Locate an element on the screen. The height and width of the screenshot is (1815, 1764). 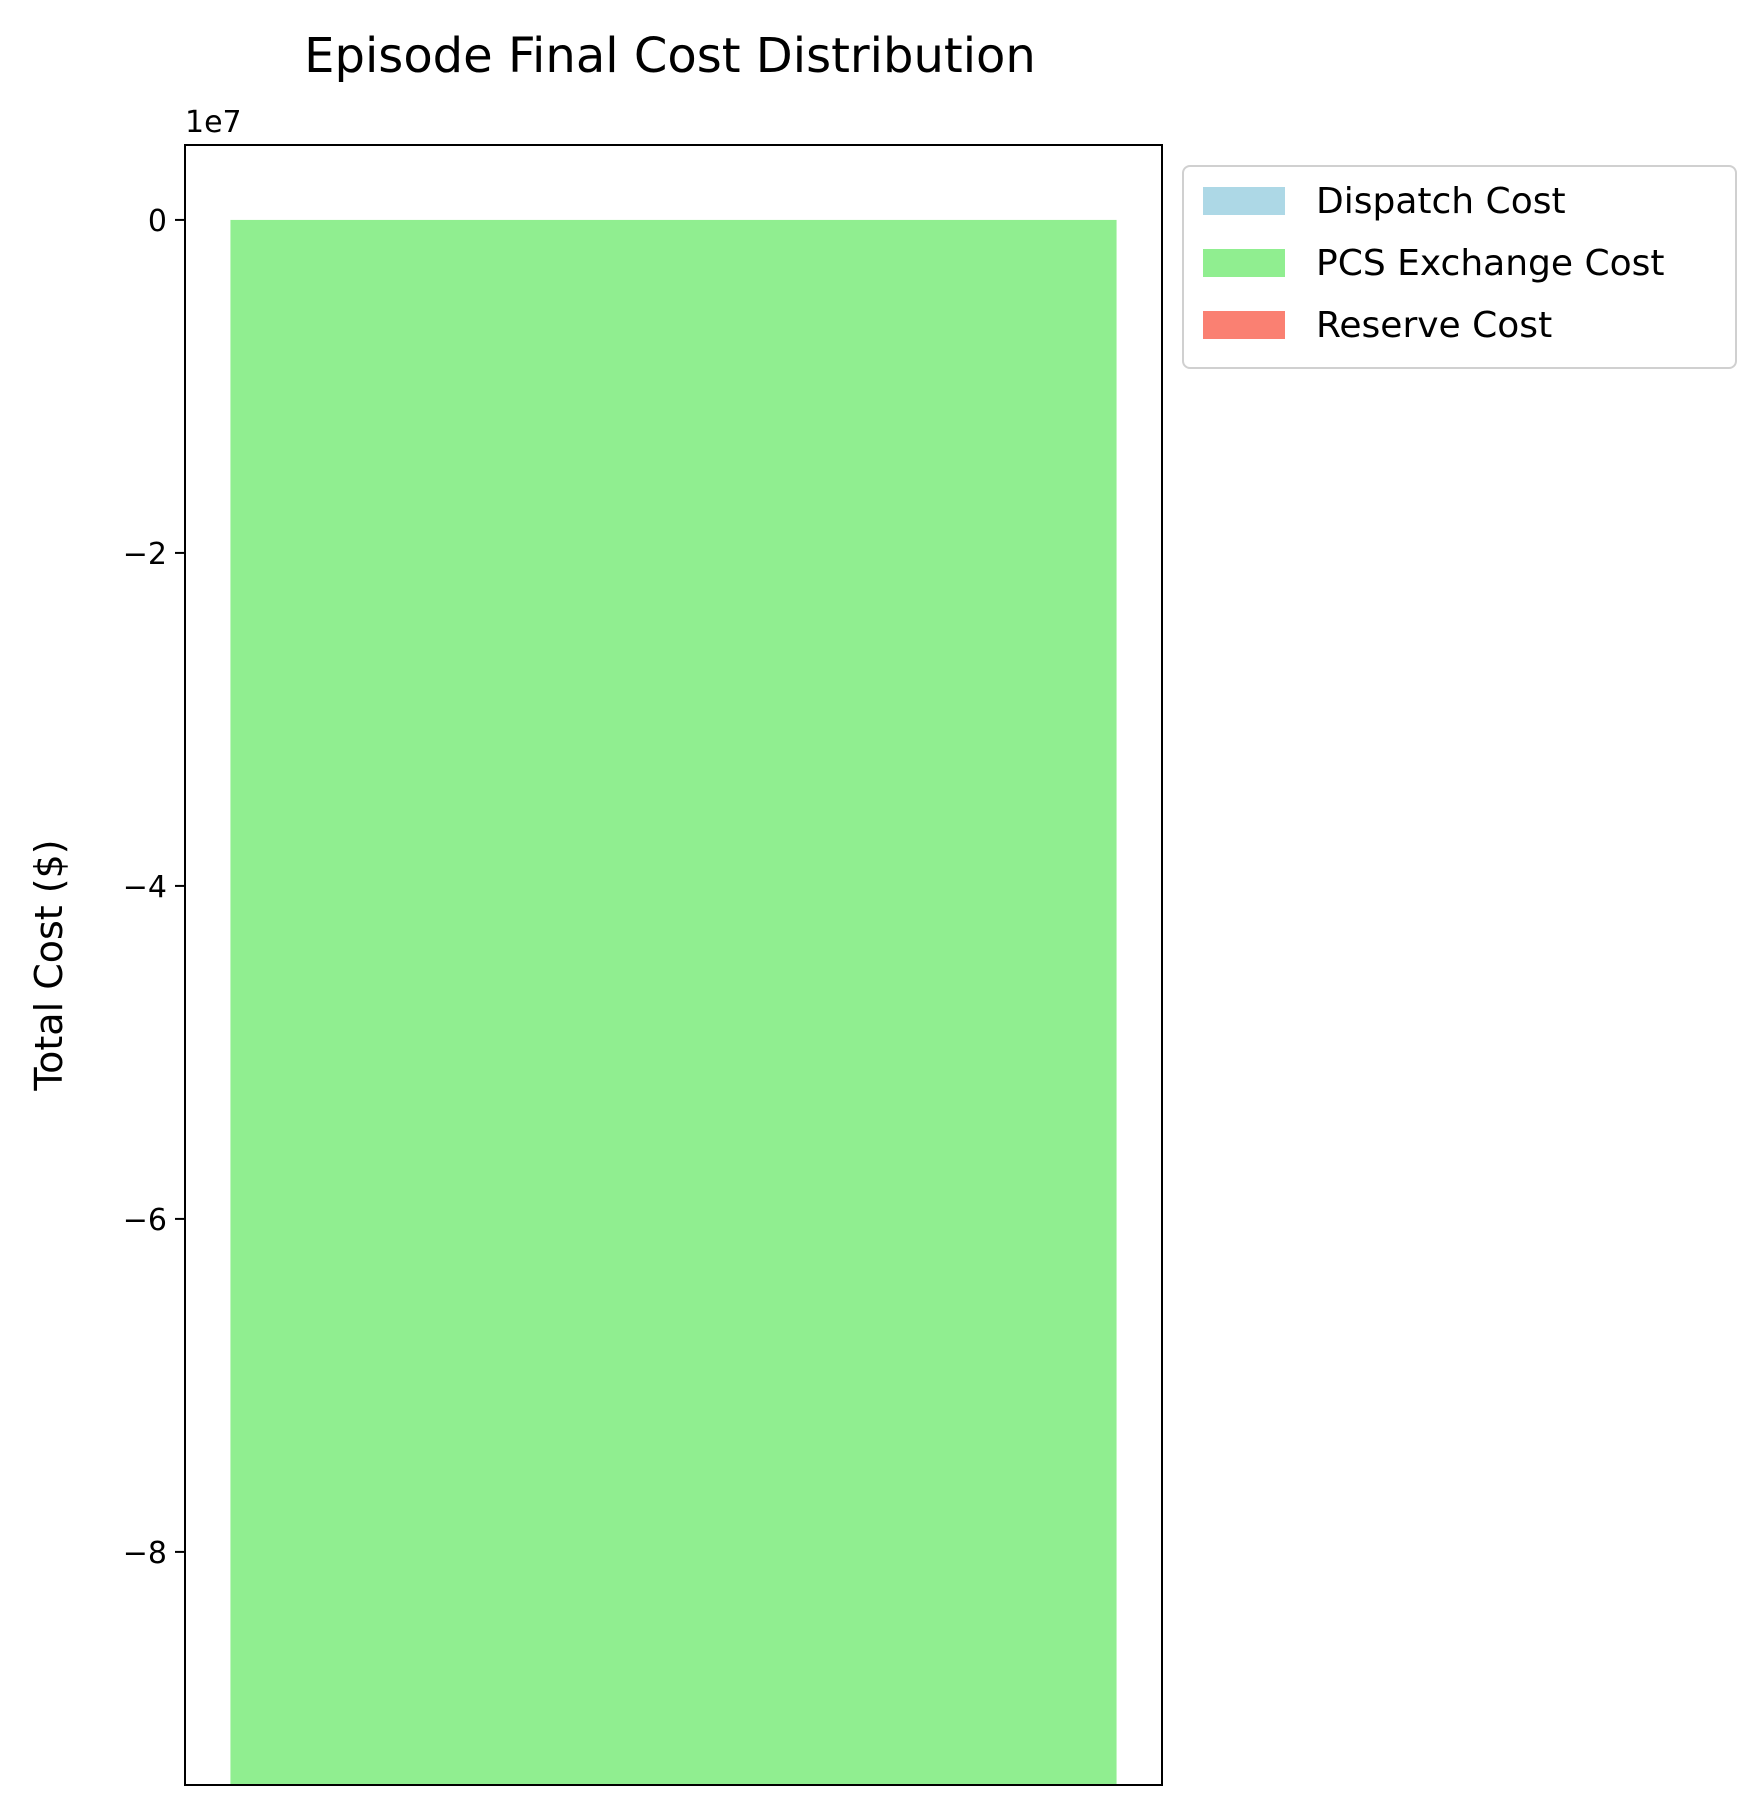
legend-frame is located at coordinates (1459, 267).